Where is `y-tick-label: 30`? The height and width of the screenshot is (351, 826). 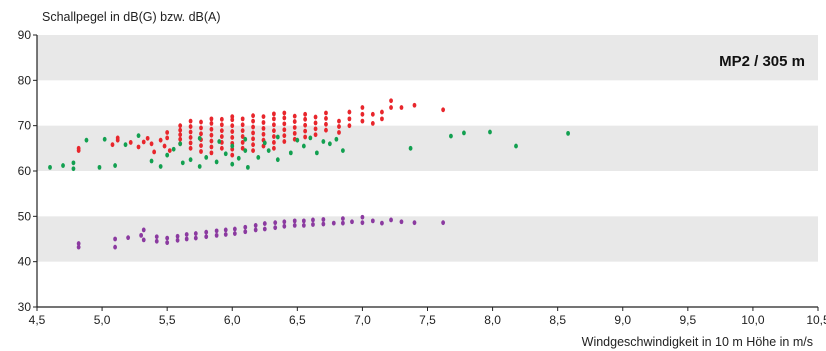 y-tick-label: 30 is located at coordinates (25, 307).